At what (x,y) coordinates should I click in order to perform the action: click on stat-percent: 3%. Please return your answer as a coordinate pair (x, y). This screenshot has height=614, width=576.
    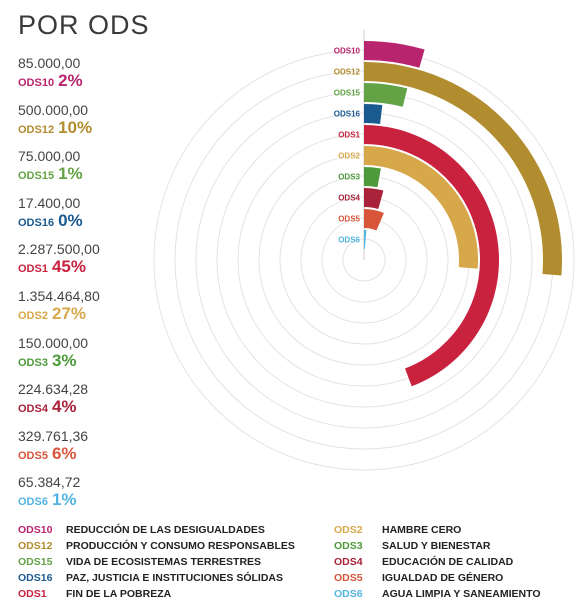
    Looking at the image, I should click on (64, 360).